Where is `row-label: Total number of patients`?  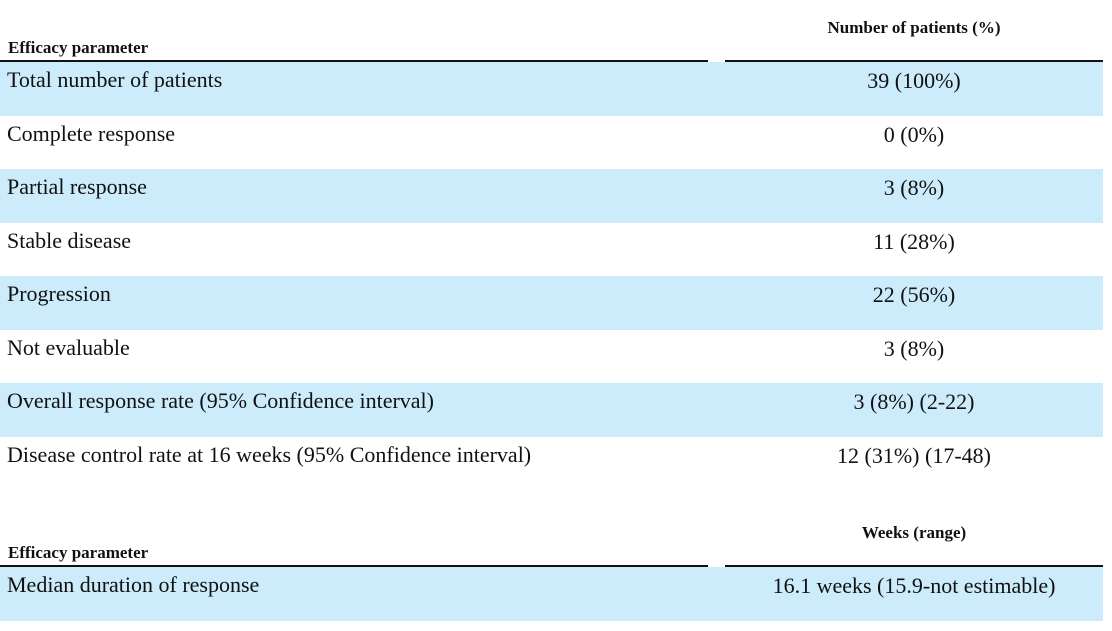
row-label: Total number of patients is located at coordinates (115, 79).